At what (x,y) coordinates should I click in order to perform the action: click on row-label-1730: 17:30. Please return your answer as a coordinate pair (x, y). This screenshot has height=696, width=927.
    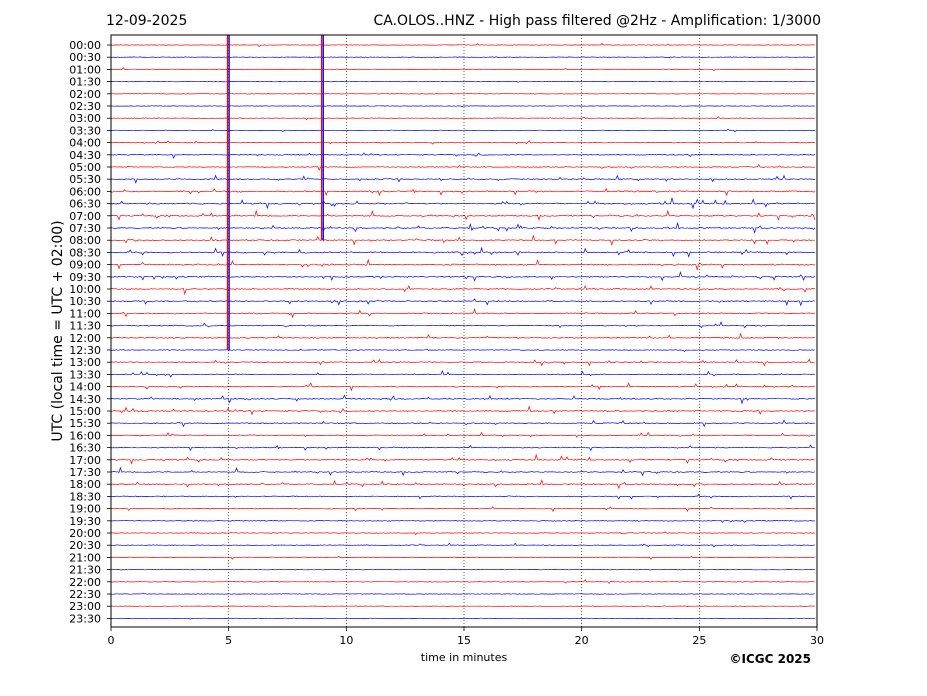
    Looking at the image, I should click on (85, 472).